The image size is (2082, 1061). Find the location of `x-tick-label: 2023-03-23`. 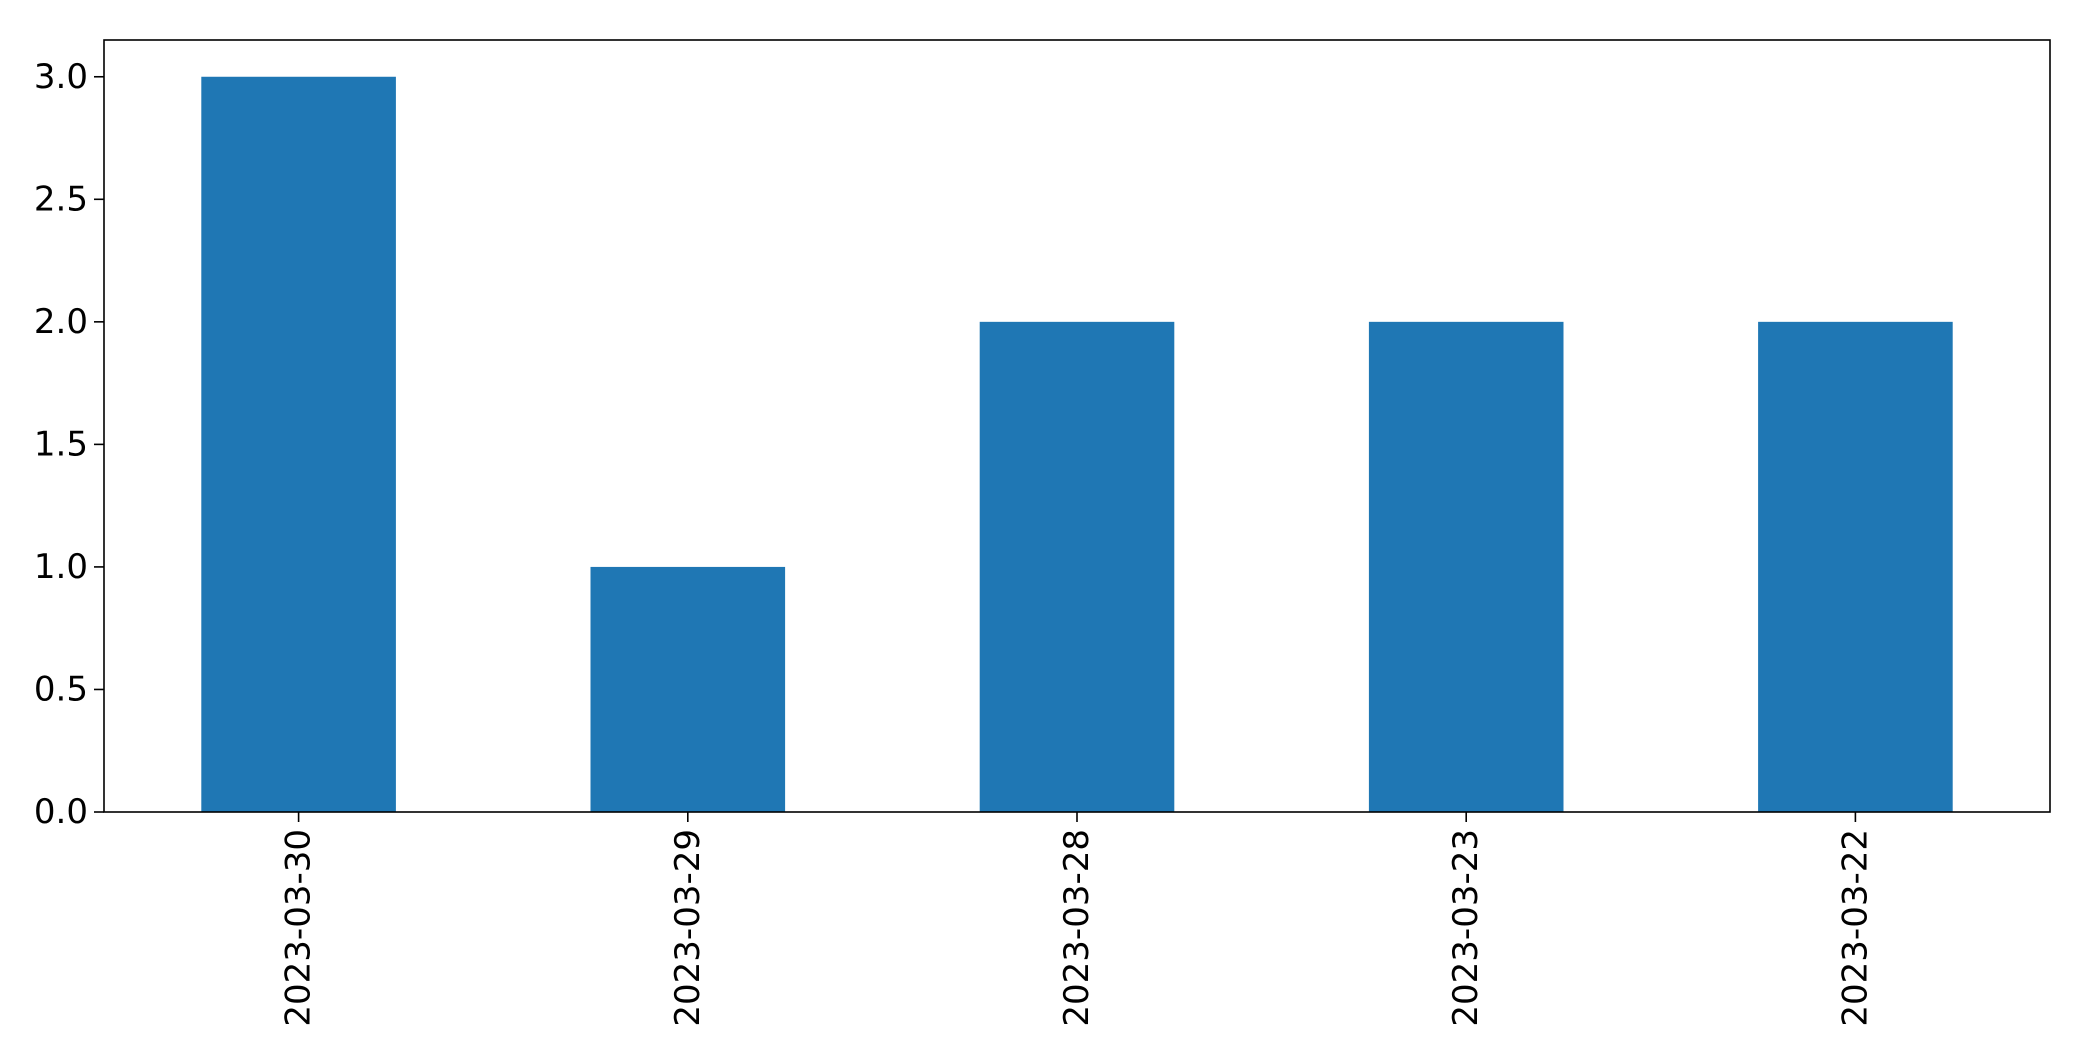

x-tick-label: 2023-03-23 is located at coordinates (1466, 928).